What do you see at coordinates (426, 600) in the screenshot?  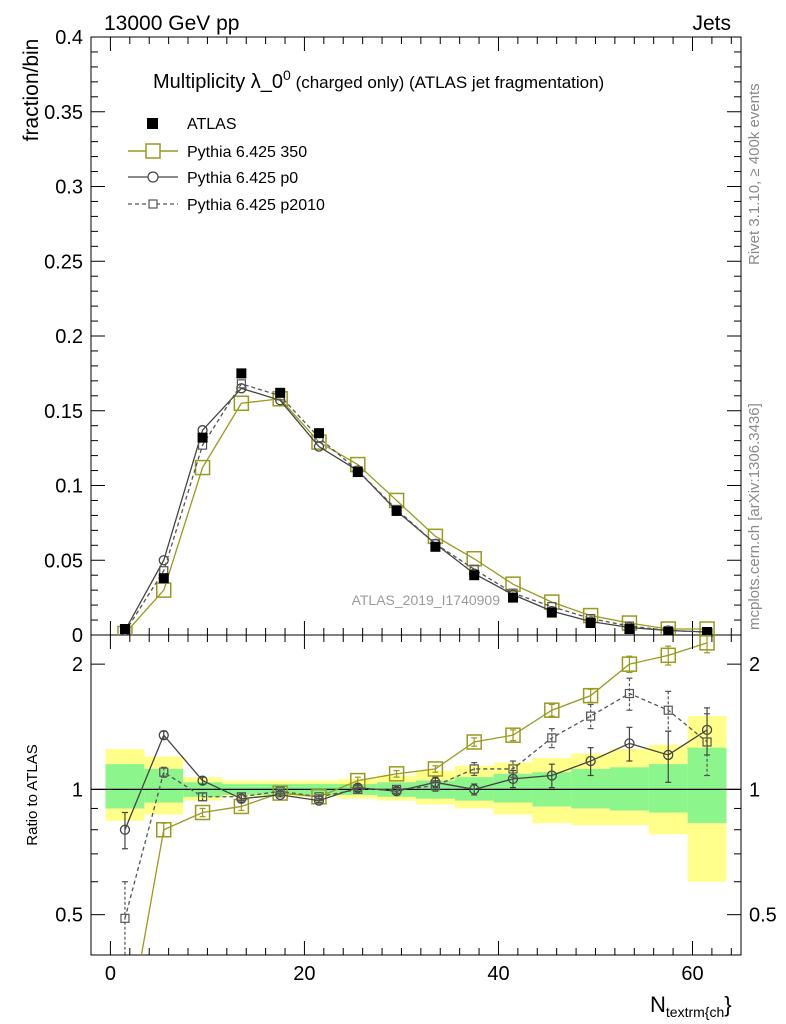 I see `analysis-watermark: ATLAS_2019_I1740909` at bounding box center [426, 600].